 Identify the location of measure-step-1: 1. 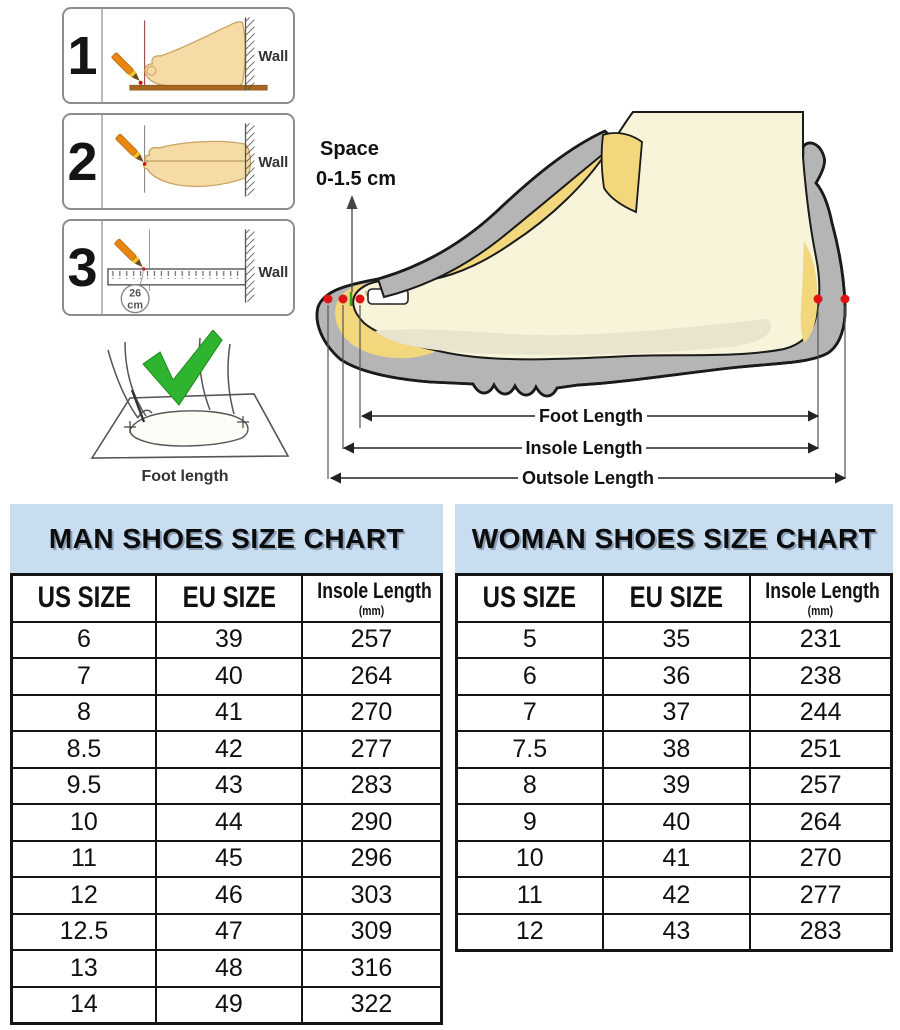
(178, 55).